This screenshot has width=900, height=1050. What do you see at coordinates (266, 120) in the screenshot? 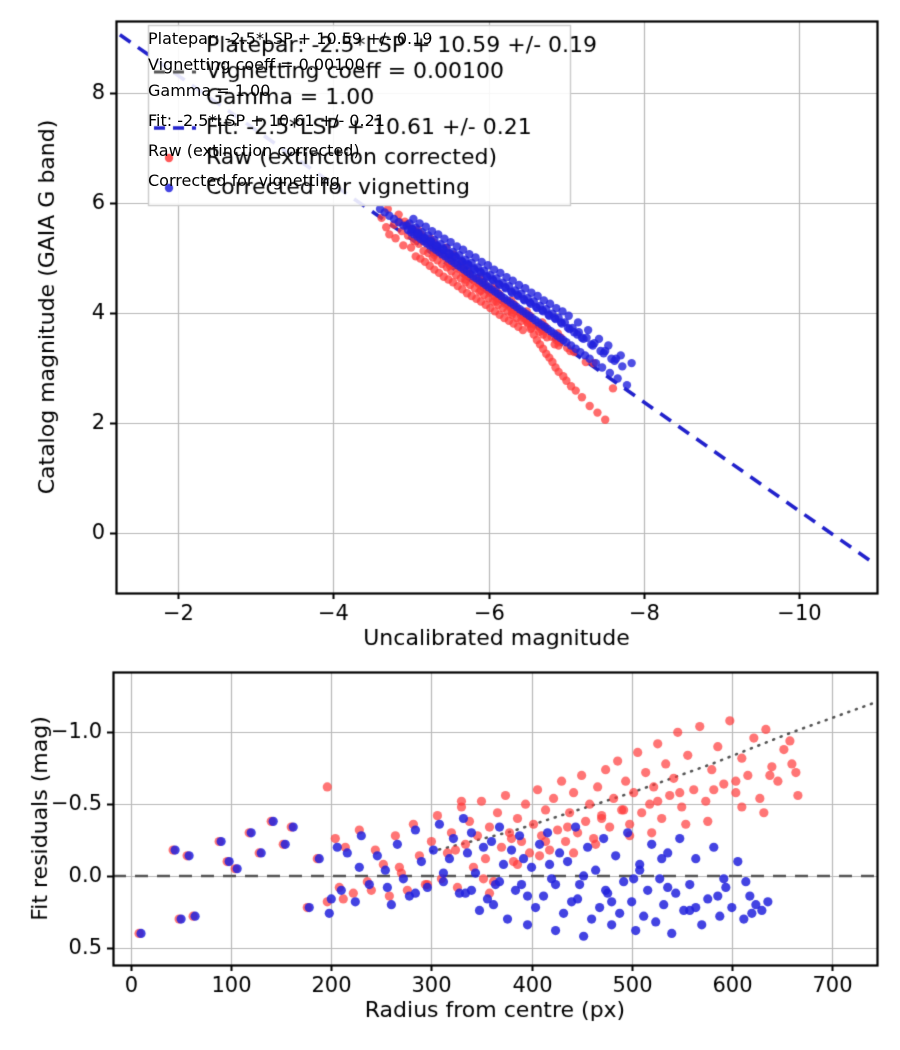
I see `legend-label-fit: Fit: -2.5*LSP + 10.61 +/- 0.21` at bounding box center [266, 120].